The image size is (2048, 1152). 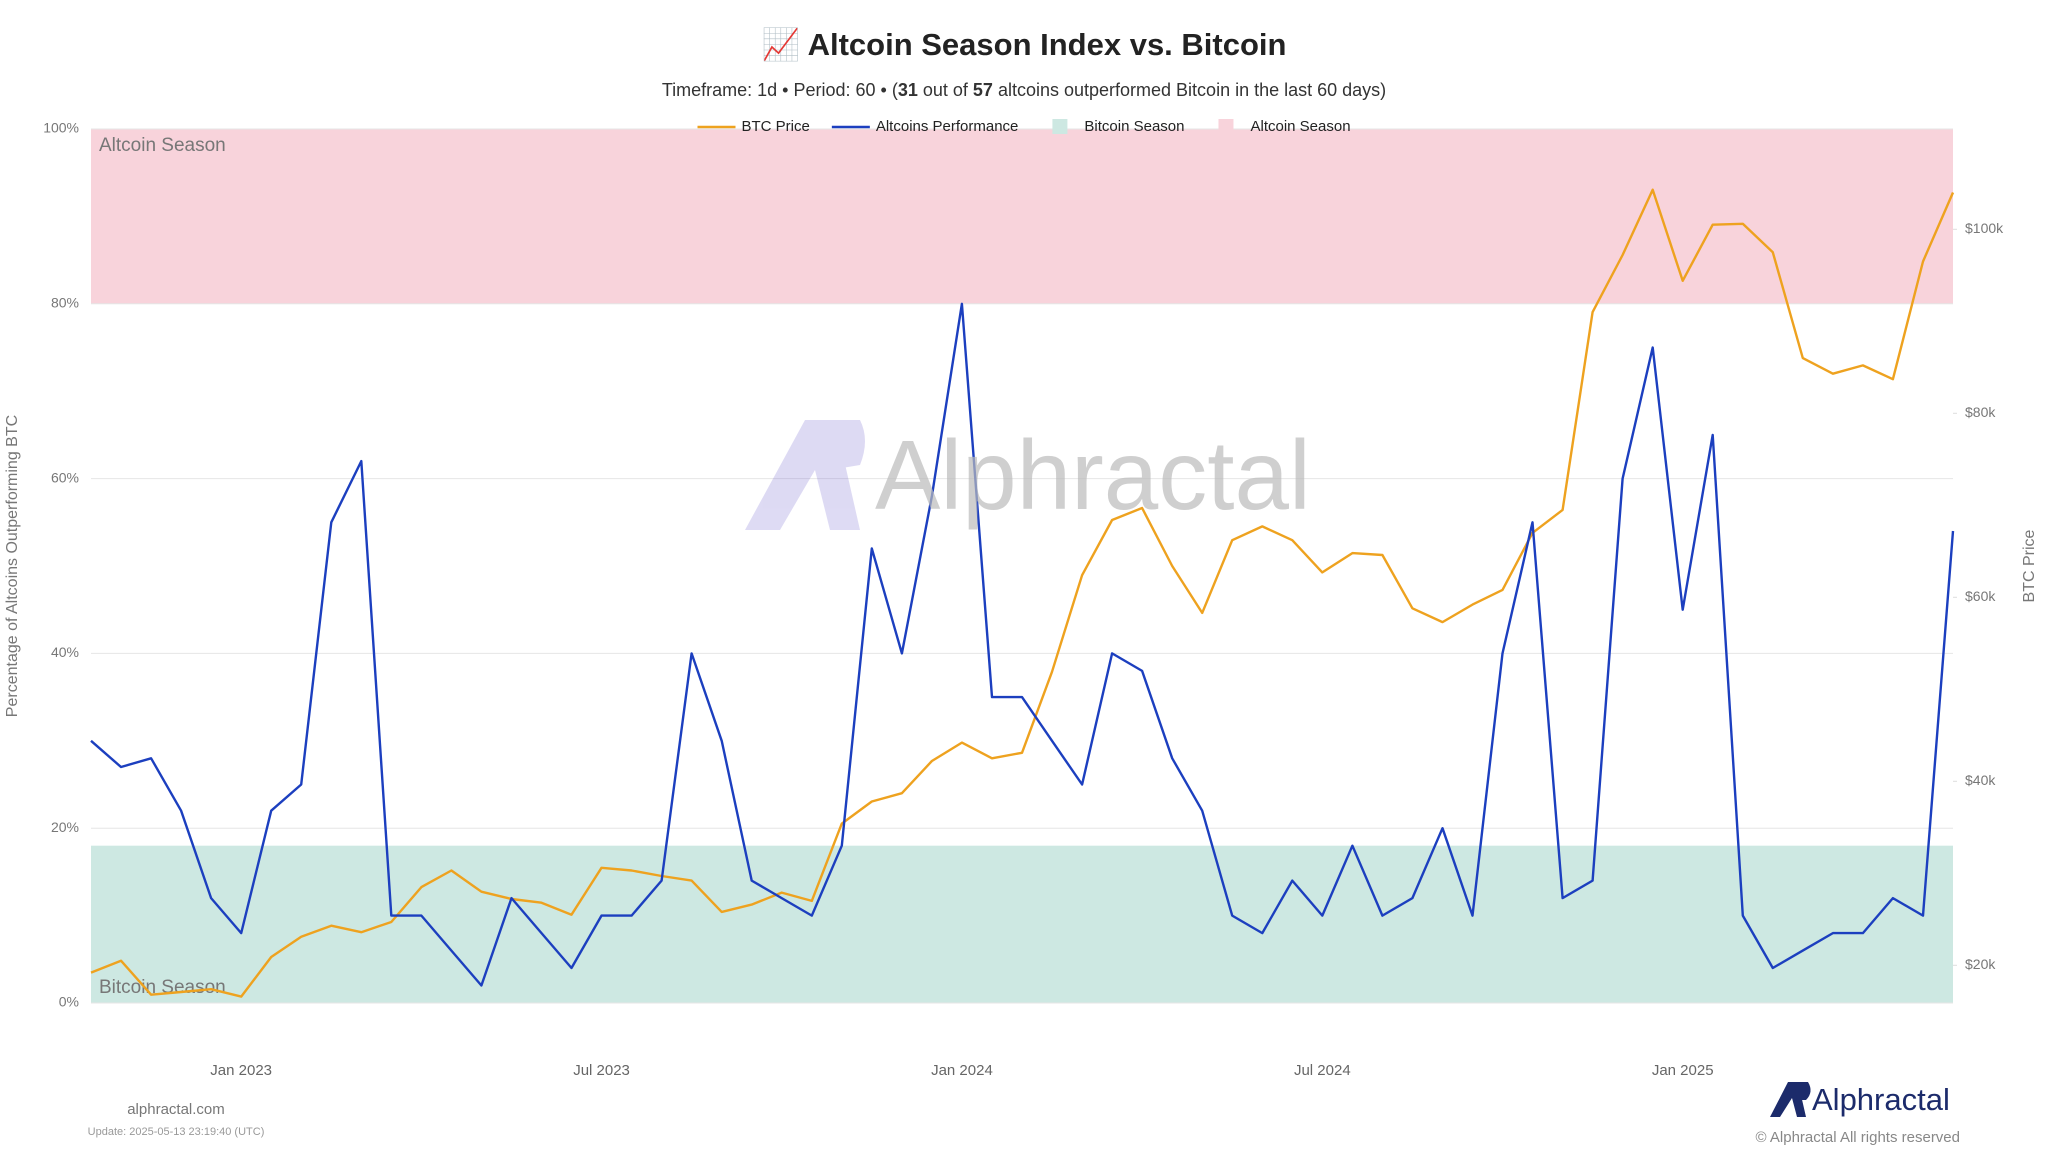 I want to click on x-tick-label: Jan 2024, so click(x=962, y=1070).